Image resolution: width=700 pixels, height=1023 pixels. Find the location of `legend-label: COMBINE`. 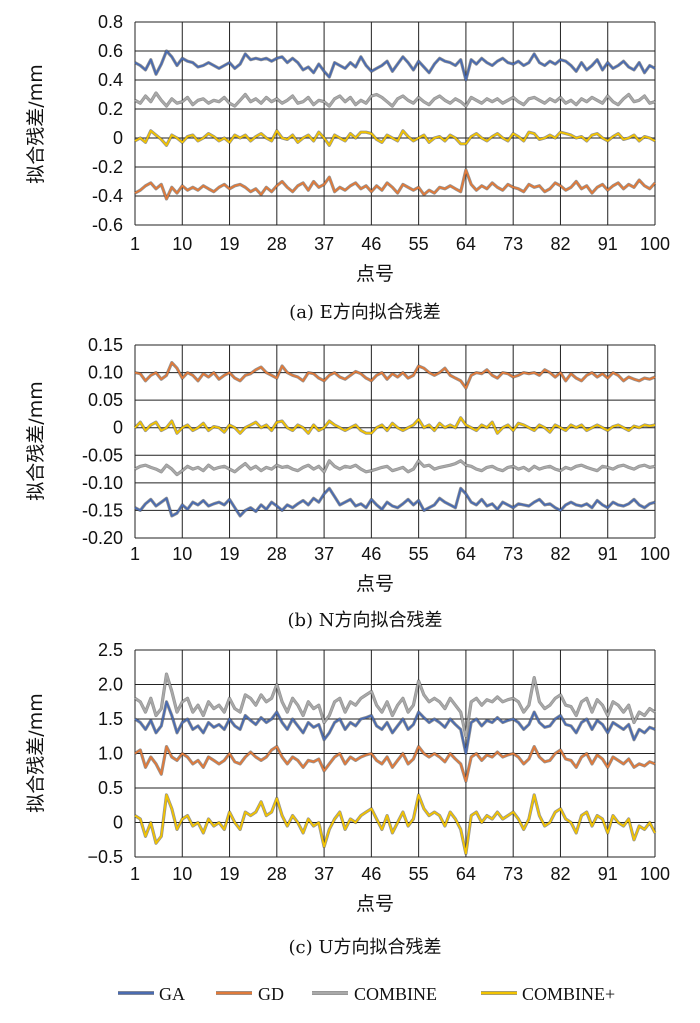

legend-label: COMBINE is located at coordinates (395, 994).